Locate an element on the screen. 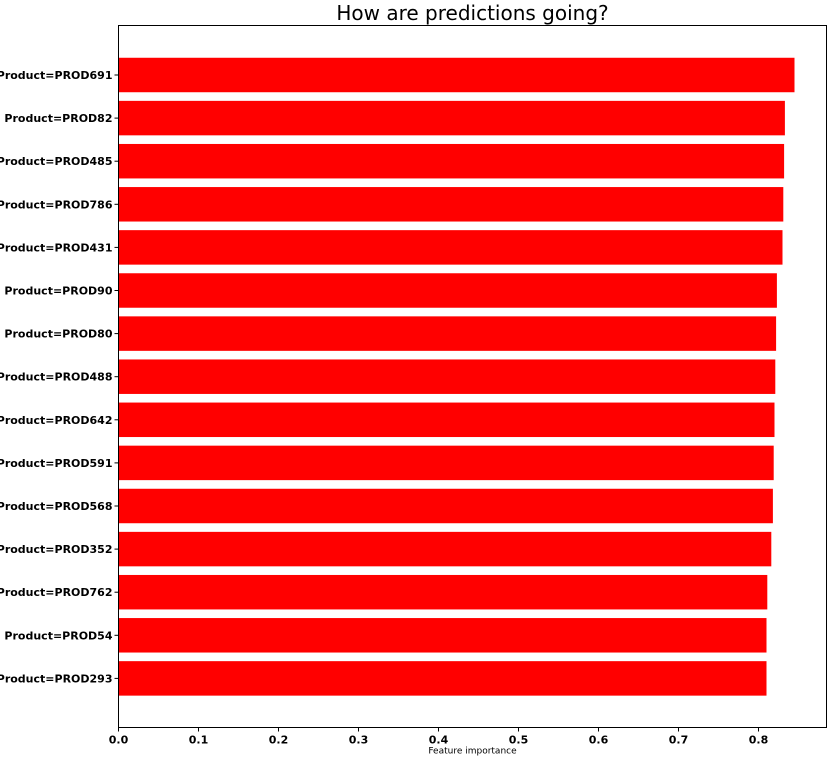 Image resolution: width=831 pixels, height=761 pixels. x-tick-label: 0.8 is located at coordinates (759, 740).